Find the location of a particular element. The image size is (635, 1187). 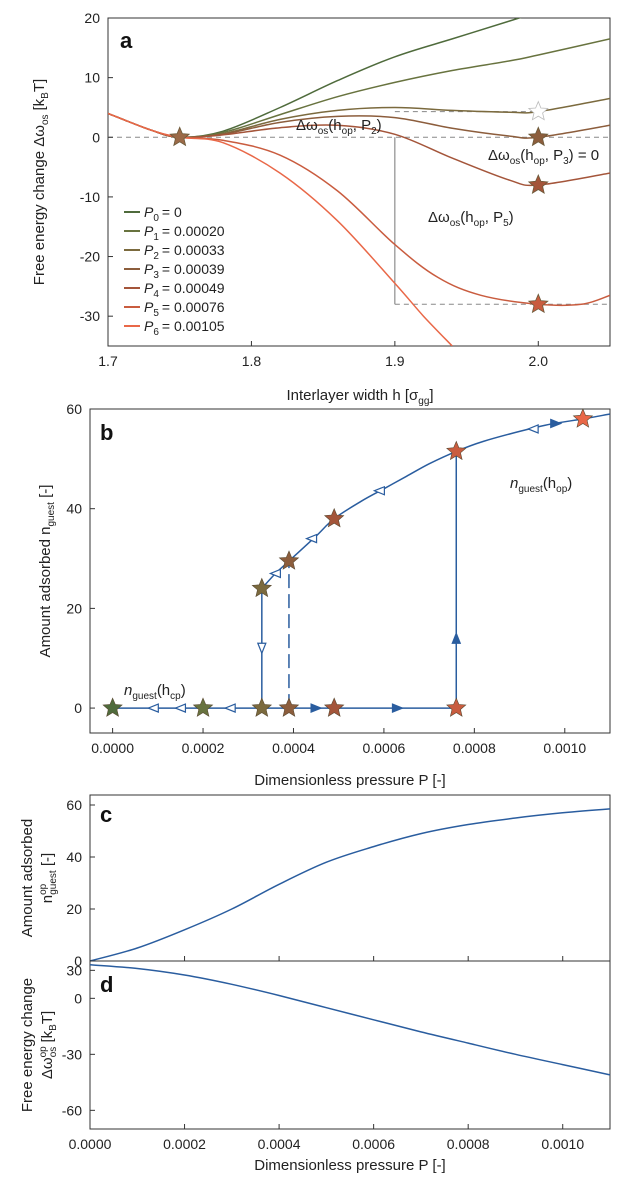

b-main: n is located at coordinates (128, 690).